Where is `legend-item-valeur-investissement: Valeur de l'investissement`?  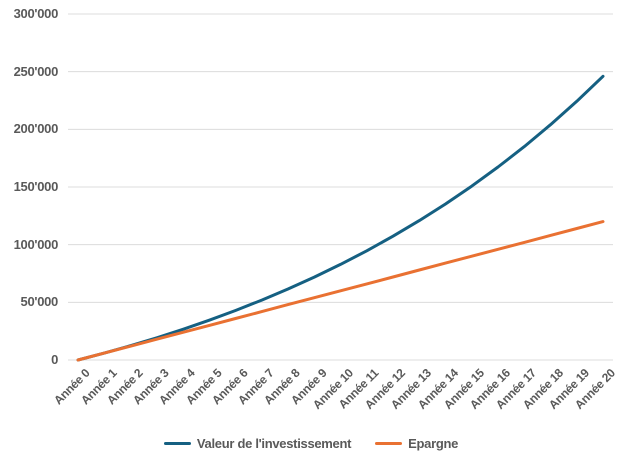
legend-item-valeur-investissement: Valeur de l'investissement is located at coordinates (257, 443).